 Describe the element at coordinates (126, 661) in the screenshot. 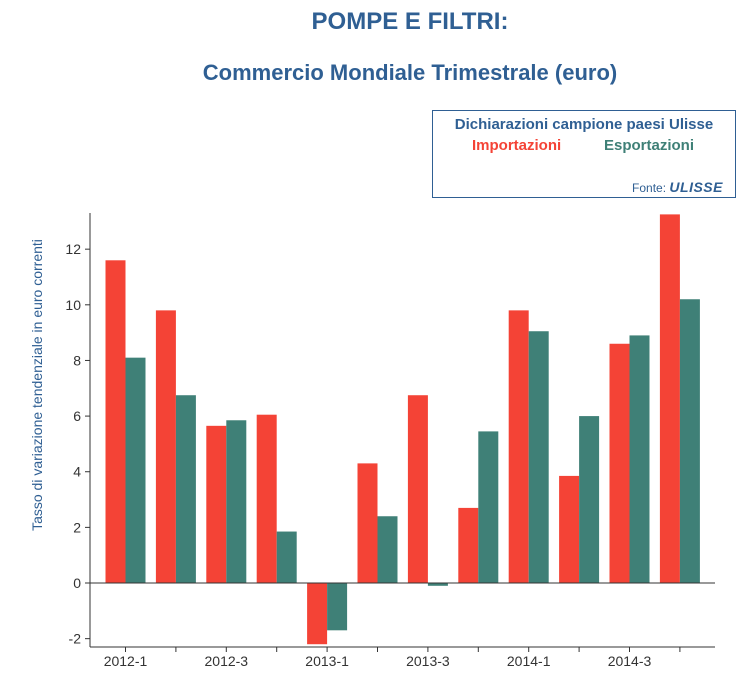

I see `x-tick-label: 2012-1` at that location.